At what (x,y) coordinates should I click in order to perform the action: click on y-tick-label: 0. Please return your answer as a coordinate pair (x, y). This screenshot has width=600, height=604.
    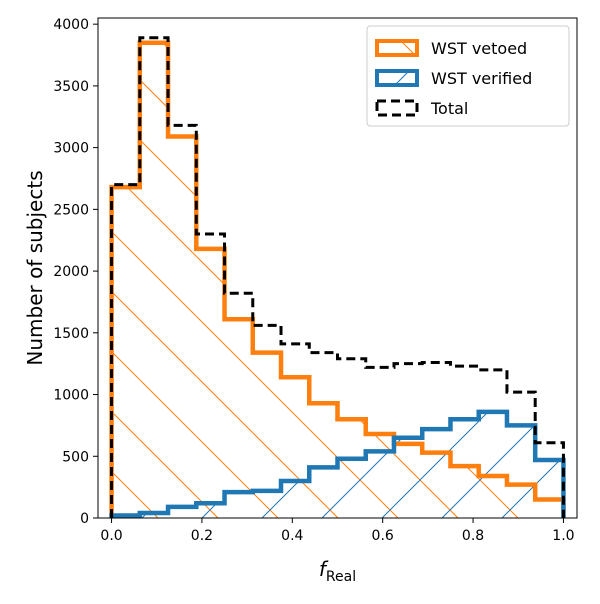
    Looking at the image, I should click on (84, 519).